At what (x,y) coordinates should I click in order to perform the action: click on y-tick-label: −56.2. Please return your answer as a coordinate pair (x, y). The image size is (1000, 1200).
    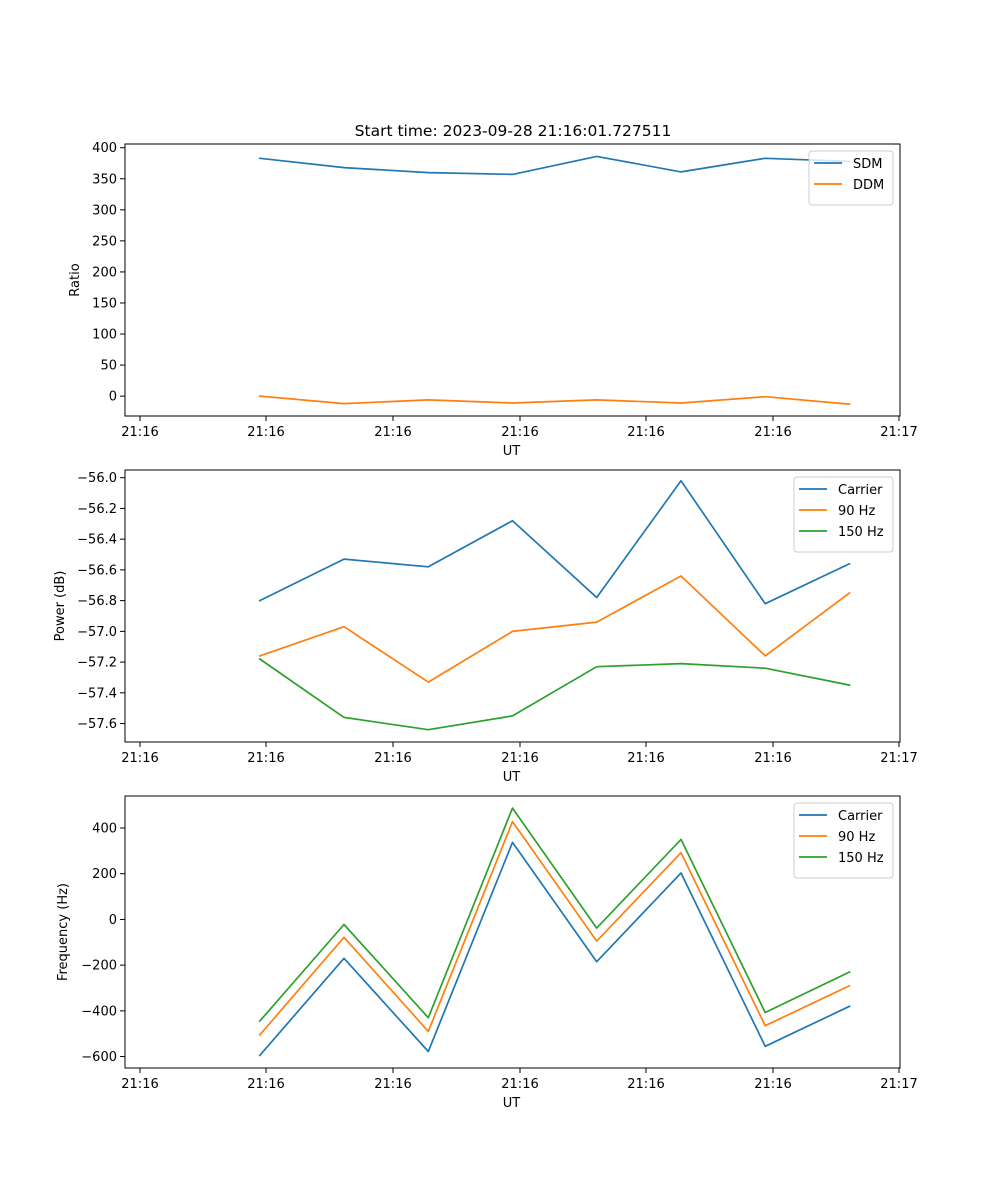
    Looking at the image, I should click on (97, 509).